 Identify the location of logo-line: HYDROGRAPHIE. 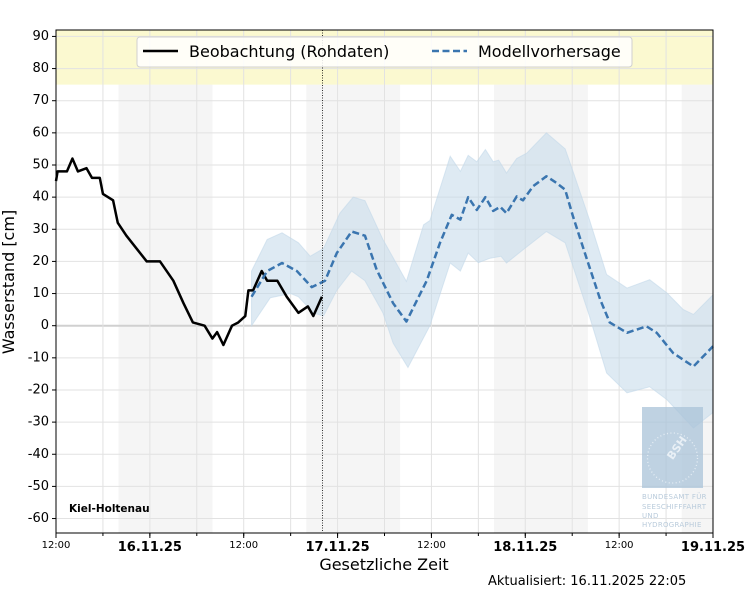
(672, 525).